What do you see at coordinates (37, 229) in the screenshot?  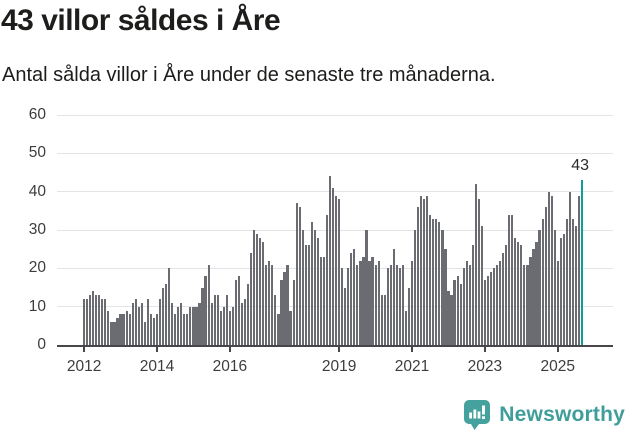 I see `y-axis-label-30: 30` at bounding box center [37, 229].